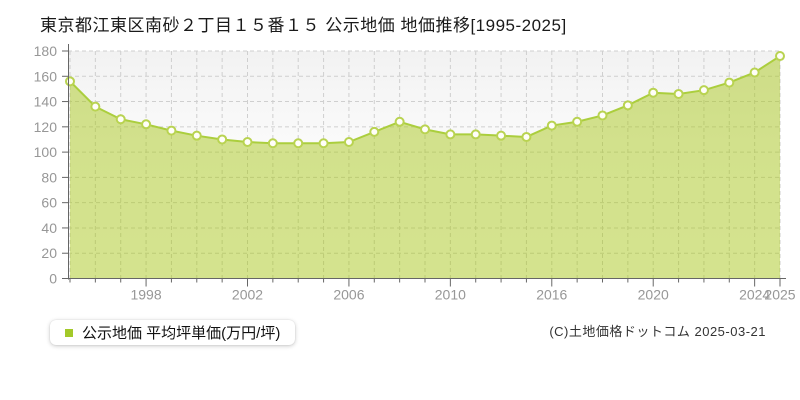  What do you see at coordinates (779, 295) in the screenshot?
I see `x-tick-label: 2025` at bounding box center [779, 295].